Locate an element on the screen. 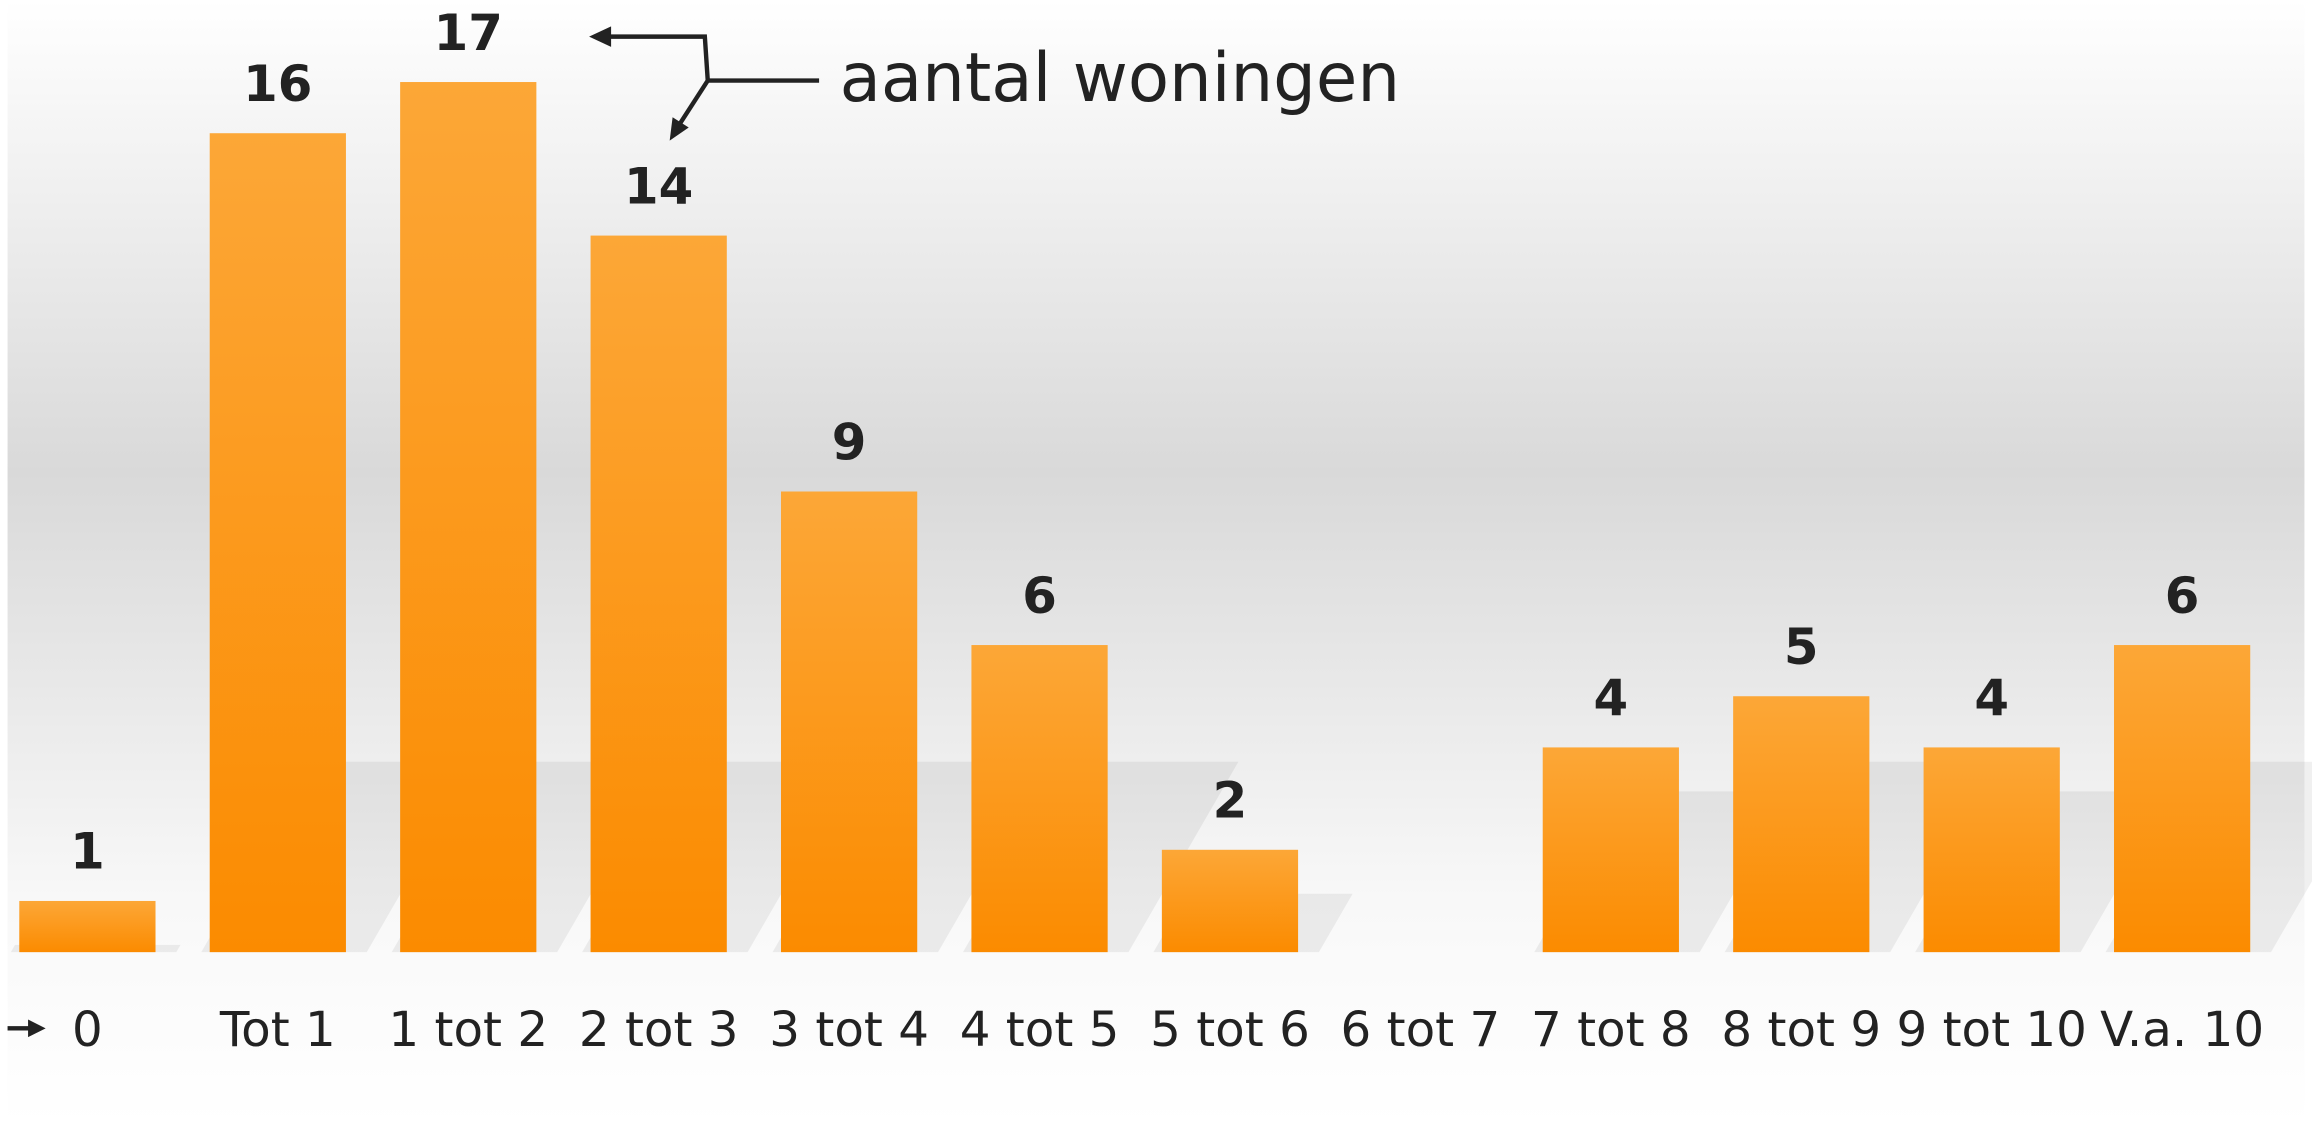 The height and width of the screenshot is (1125, 2312). x-tick-label: 3 tot 4 is located at coordinates (849, 1030).